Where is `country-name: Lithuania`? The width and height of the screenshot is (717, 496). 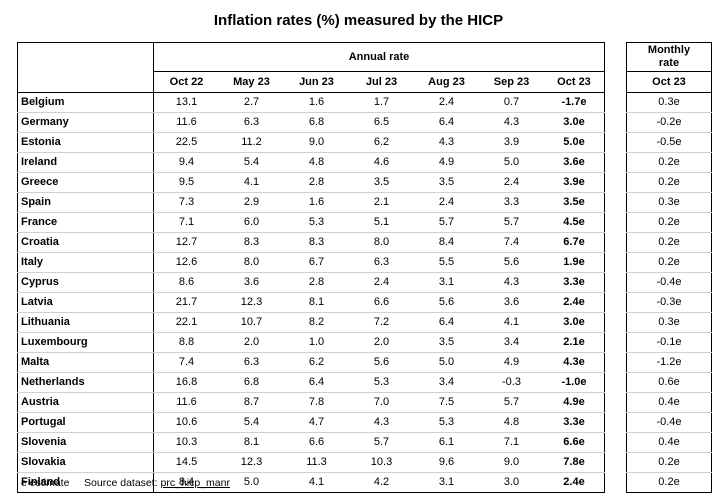 country-name: Lithuania is located at coordinates (85, 322).